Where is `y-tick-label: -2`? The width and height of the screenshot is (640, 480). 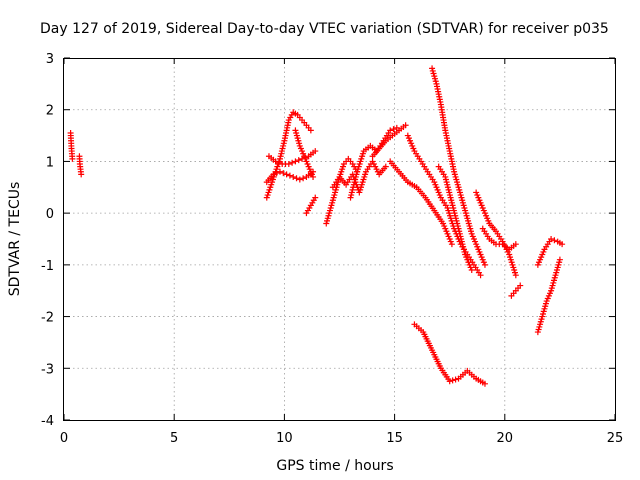 y-tick-label: -2 is located at coordinates (47, 318).